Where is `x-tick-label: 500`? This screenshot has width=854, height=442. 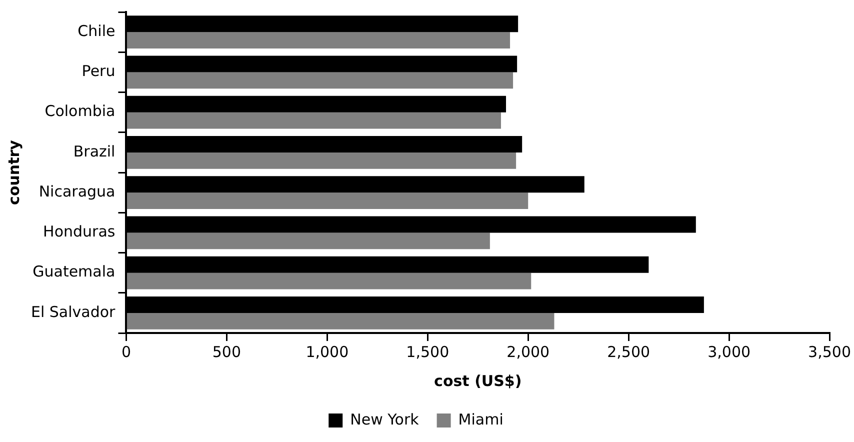 x-tick-label: 500 is located at coordinates (227, 351).